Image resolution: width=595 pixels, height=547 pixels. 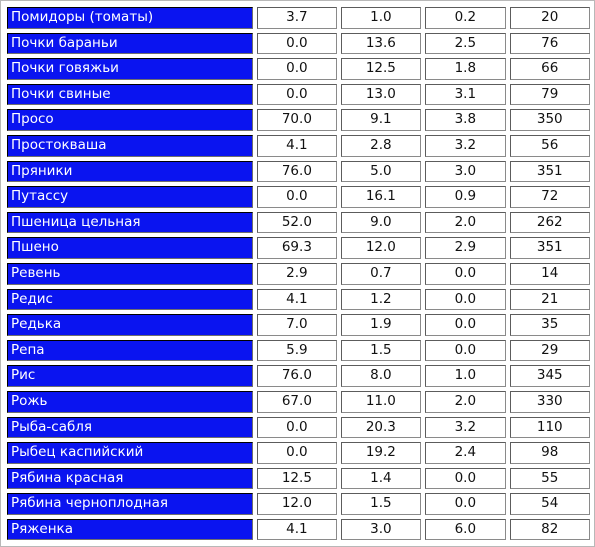 What do you see at coordinates (298, 427) in the screenshot?
I see `table-row: Рыба-сабля 0.0 20.3 3.2 110` at bounding box center [298, 427].